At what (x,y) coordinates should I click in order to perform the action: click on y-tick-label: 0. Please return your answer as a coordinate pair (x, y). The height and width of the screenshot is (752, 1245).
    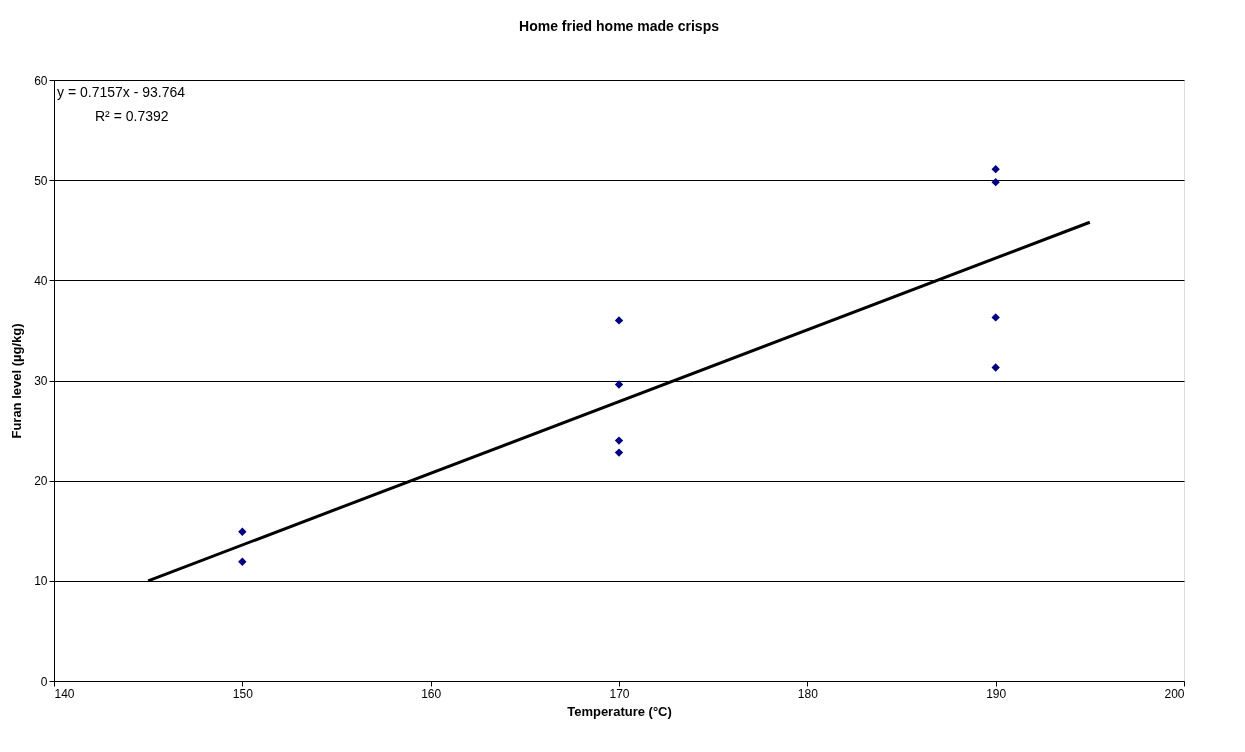
    Looking at the image, I should click on (44, 681).